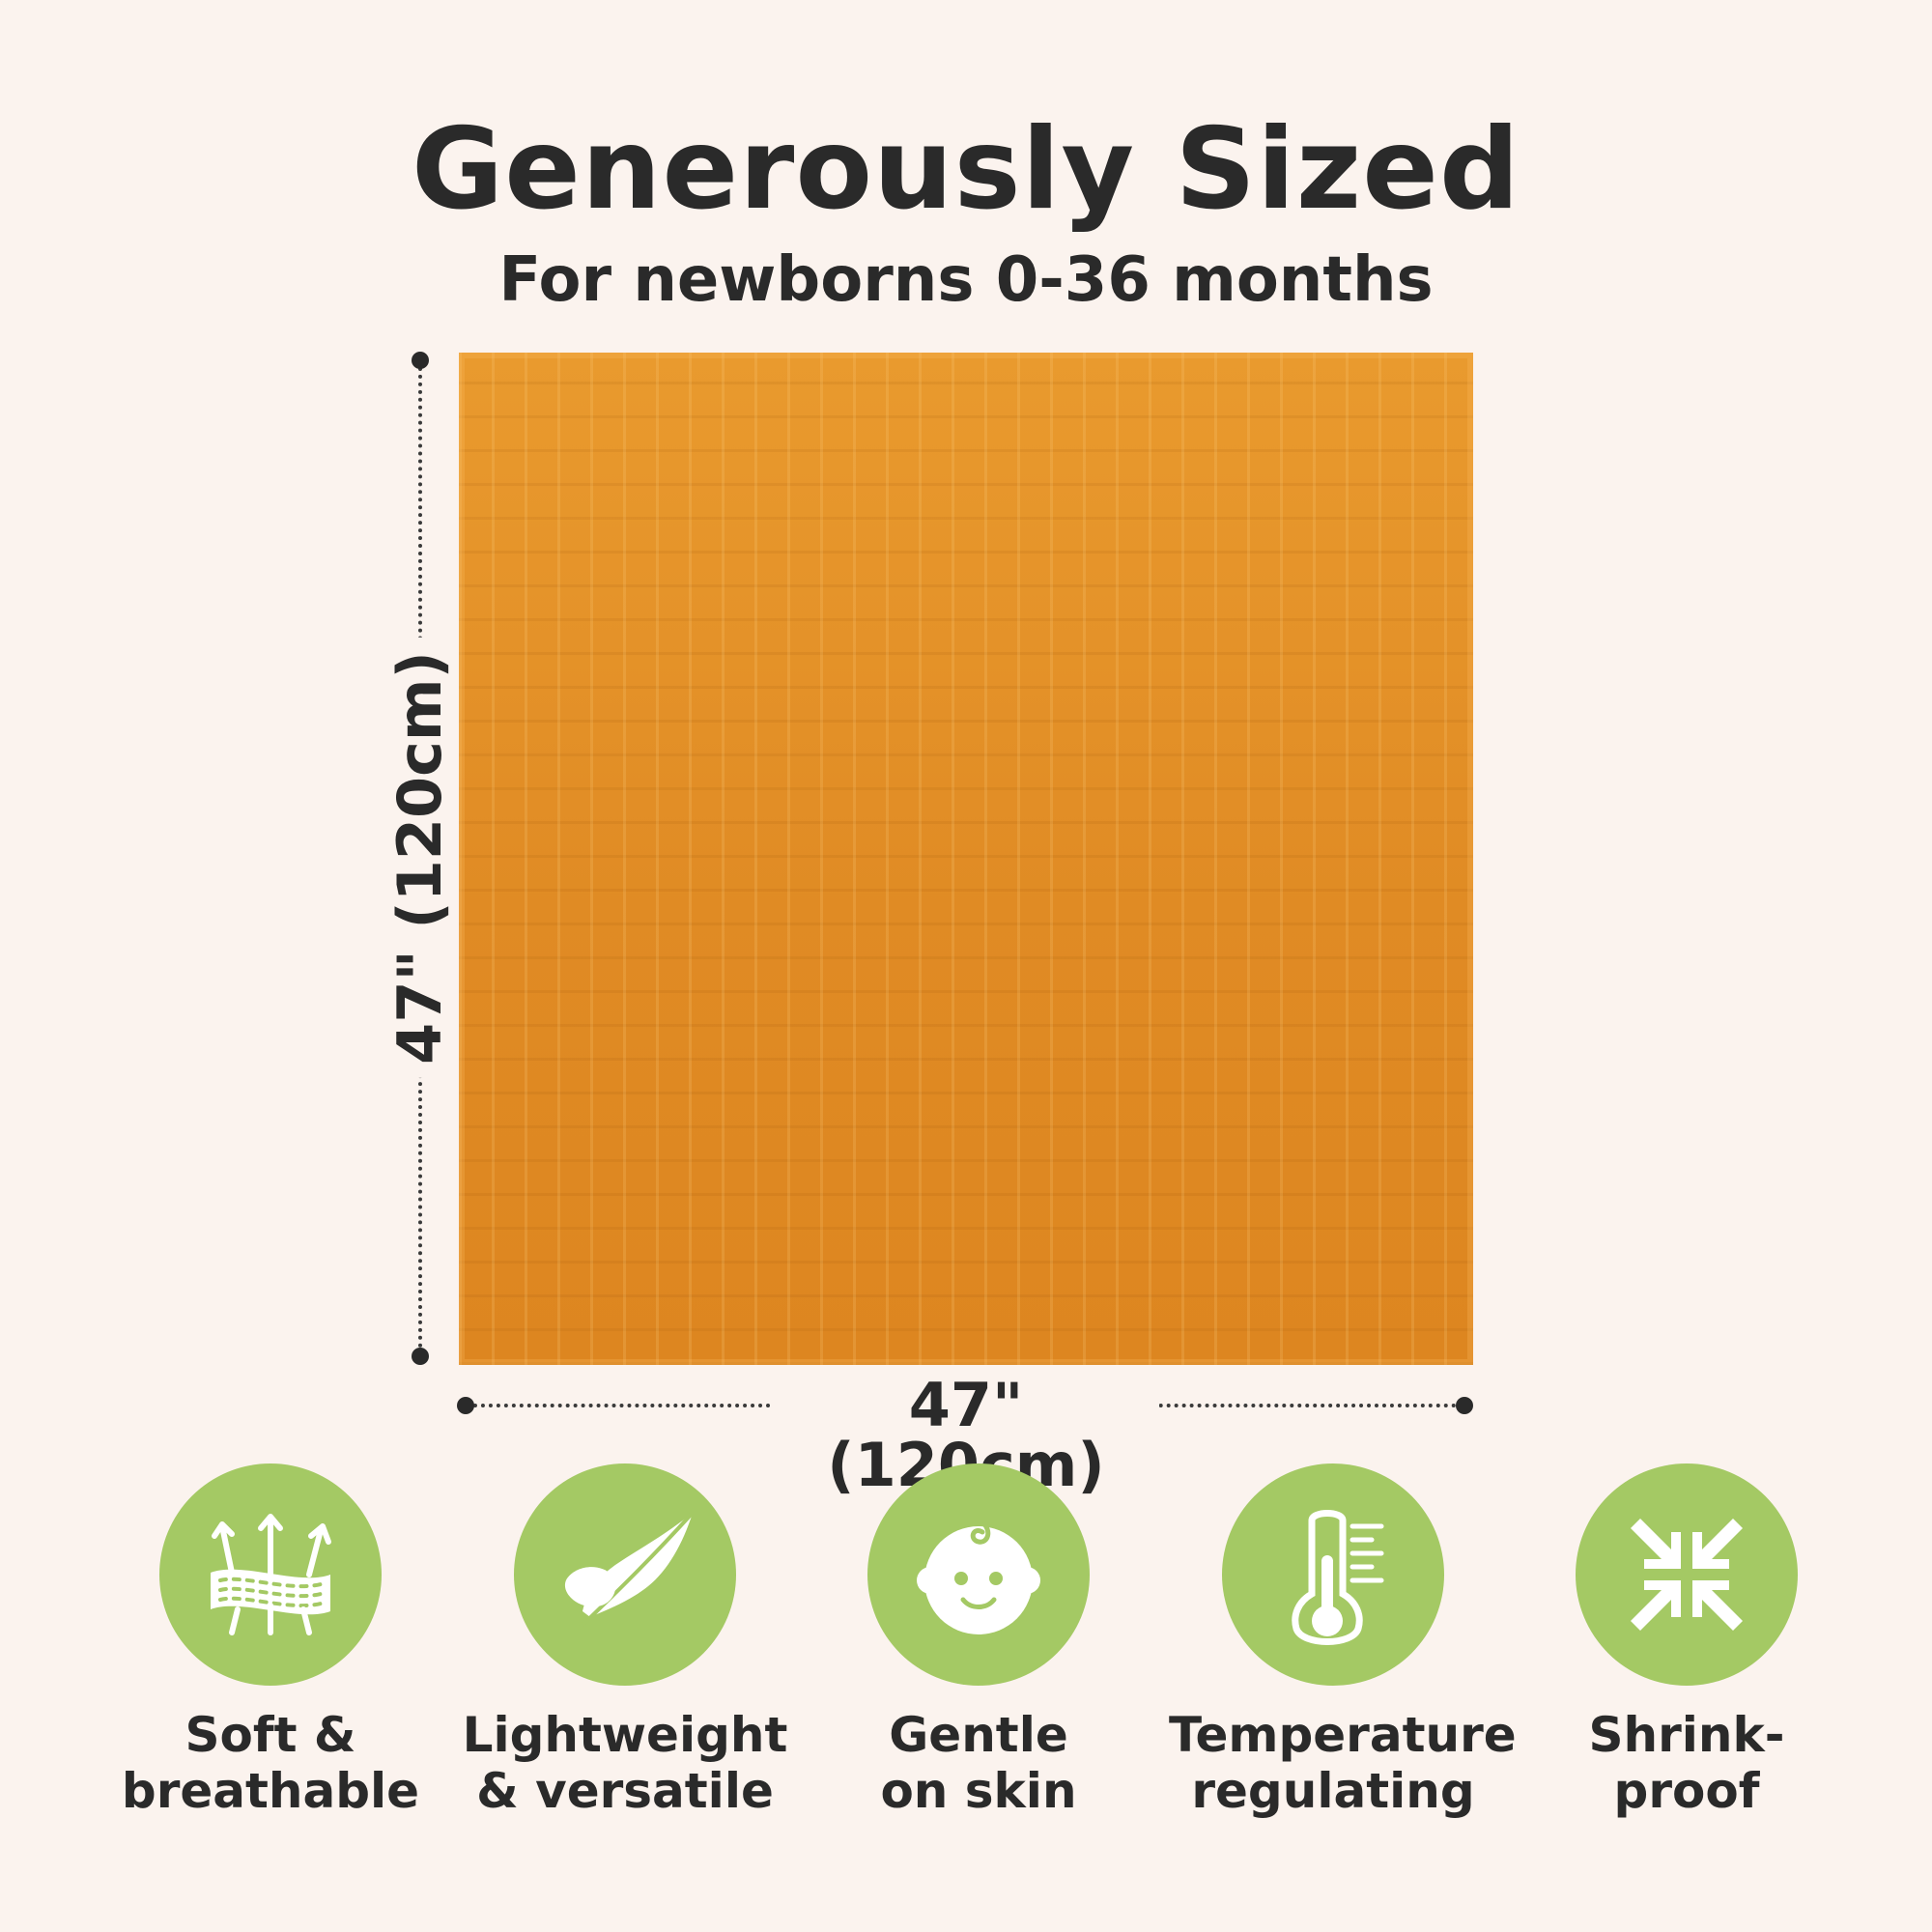 The width and height of the screenshot is (1932, 1932). I want to click on shrink-arrows-icon, so click(1687, 1575).